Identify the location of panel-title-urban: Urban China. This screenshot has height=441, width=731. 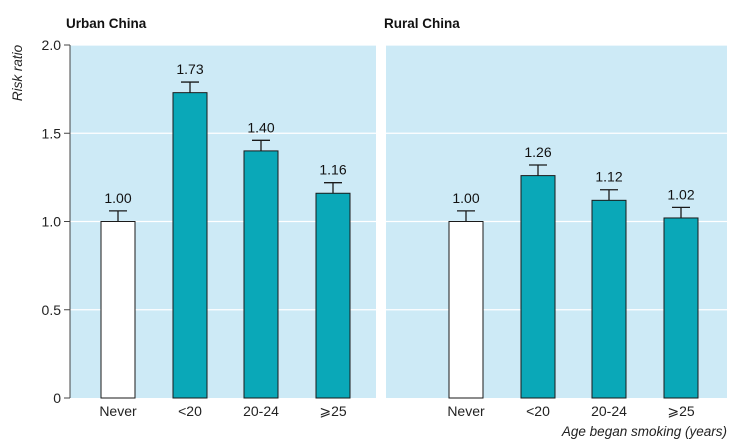
(106, 23).